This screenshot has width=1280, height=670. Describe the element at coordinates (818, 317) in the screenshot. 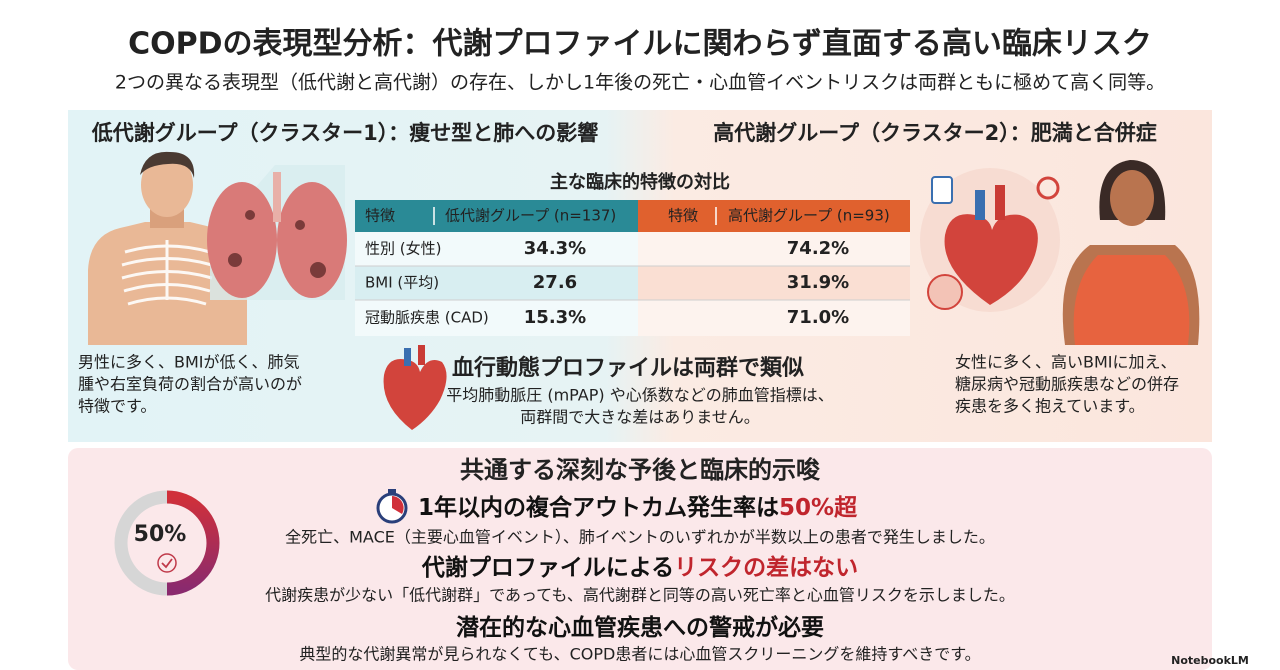

I see `cell-value: 71.0%` at that location.